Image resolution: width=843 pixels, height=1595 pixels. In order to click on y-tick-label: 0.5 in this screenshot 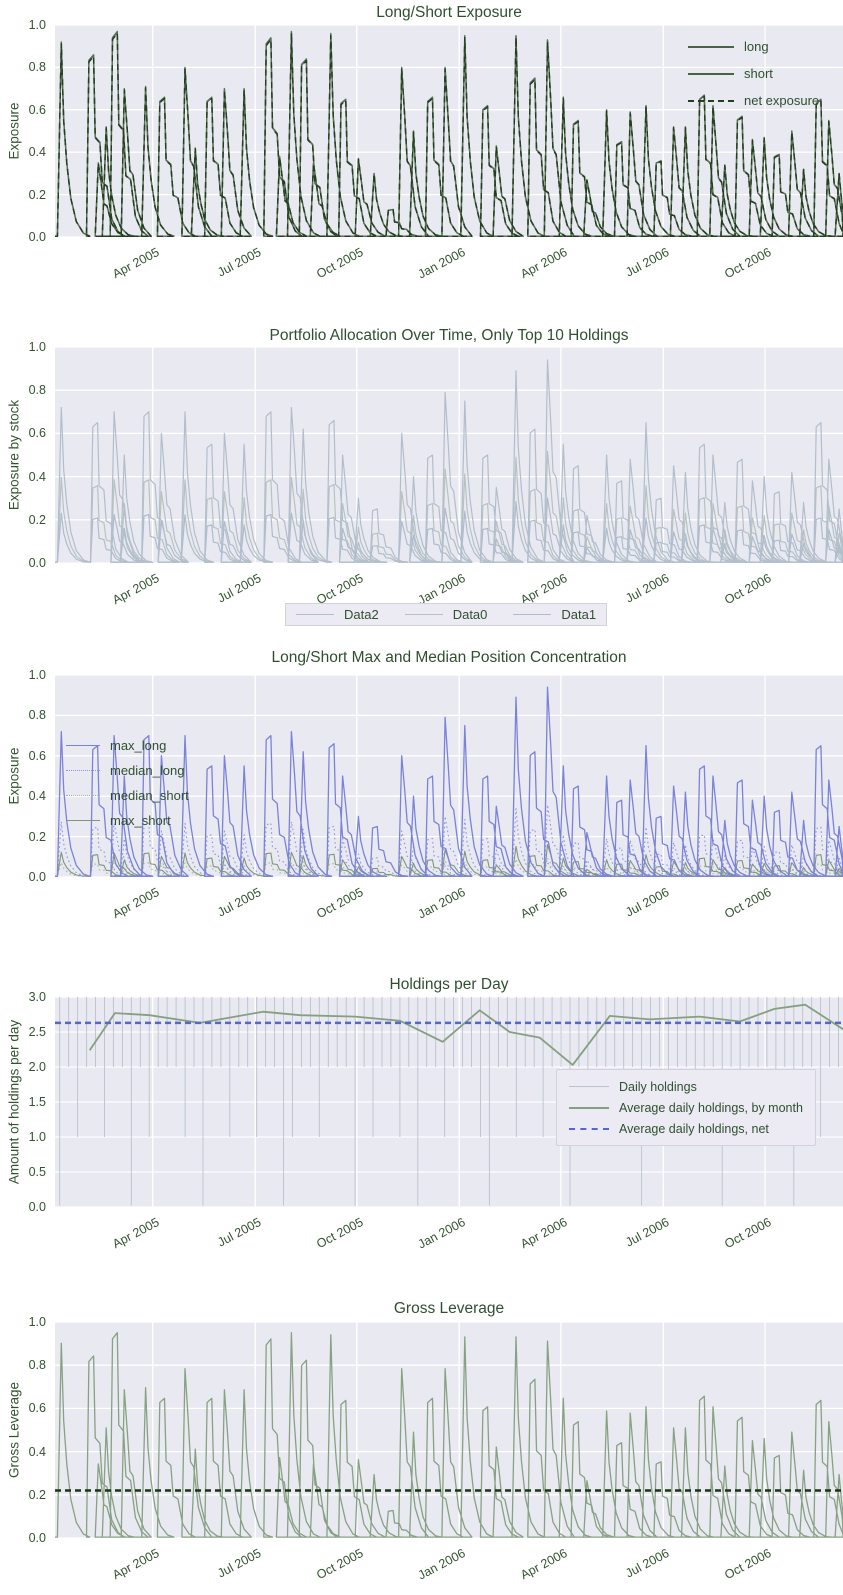, I will do `click(37, 1172)`.